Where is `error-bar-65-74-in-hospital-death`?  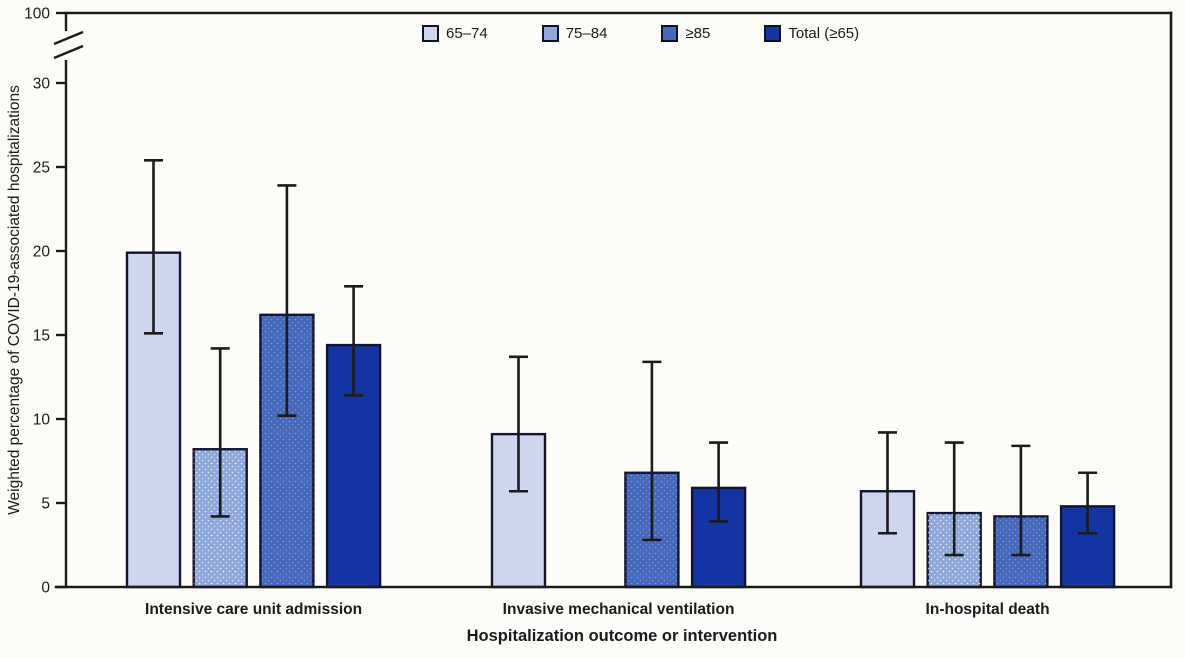 error-bar-65-74-in-hospital-death is located at coordinates (887, 483).